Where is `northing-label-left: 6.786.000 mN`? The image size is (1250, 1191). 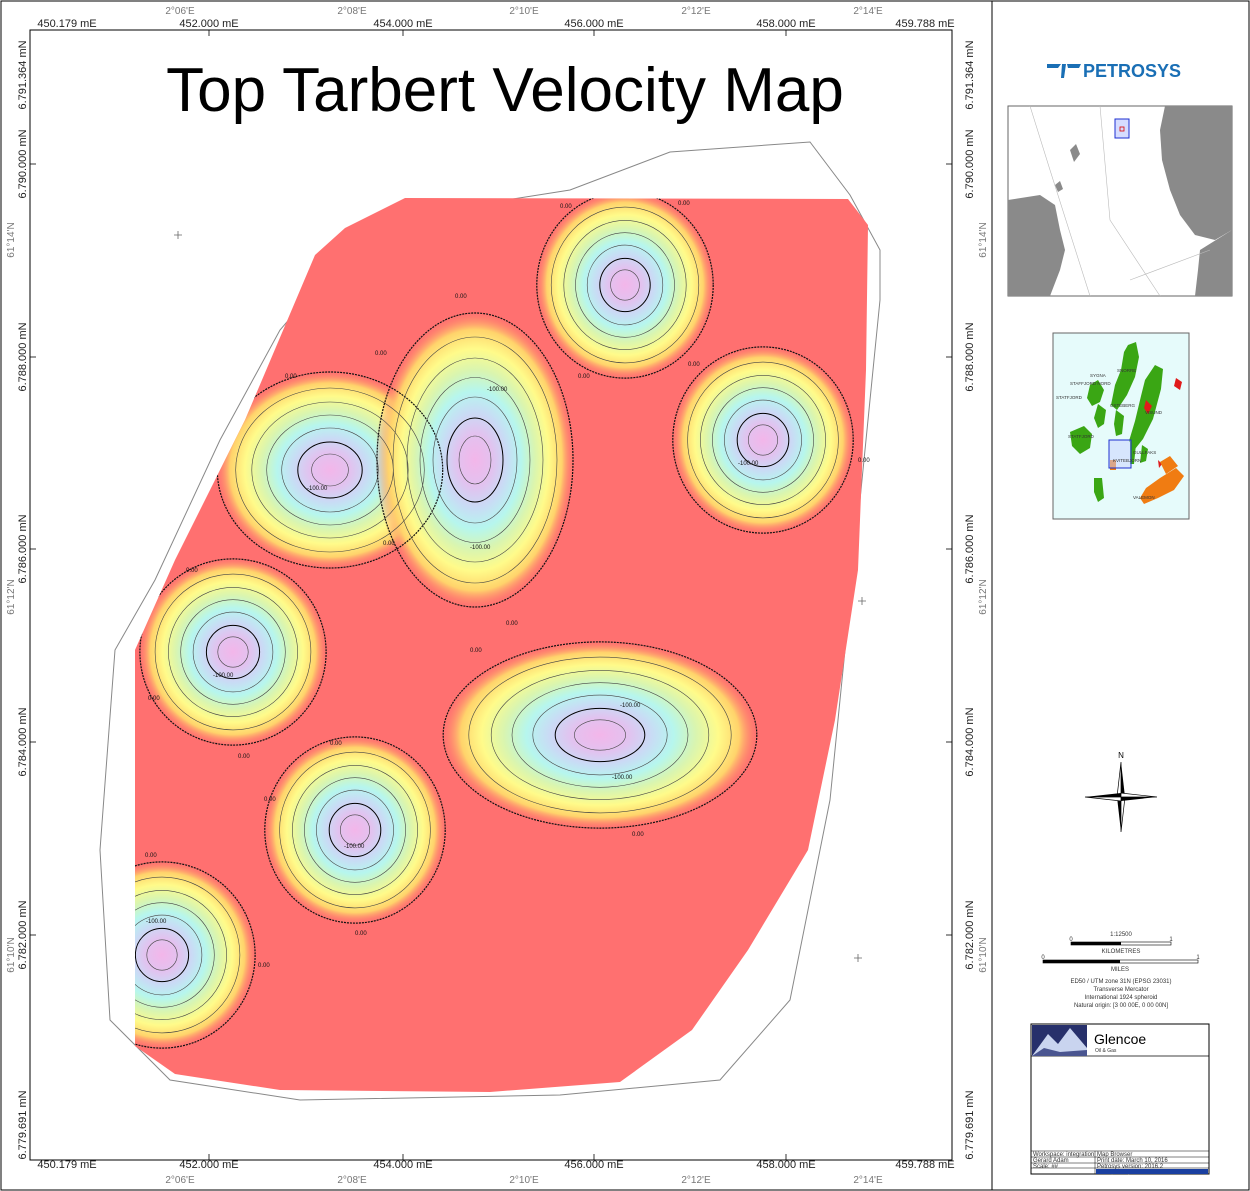 northing-label-left: 6.786.000 mN is located at coordinates (23, 548).